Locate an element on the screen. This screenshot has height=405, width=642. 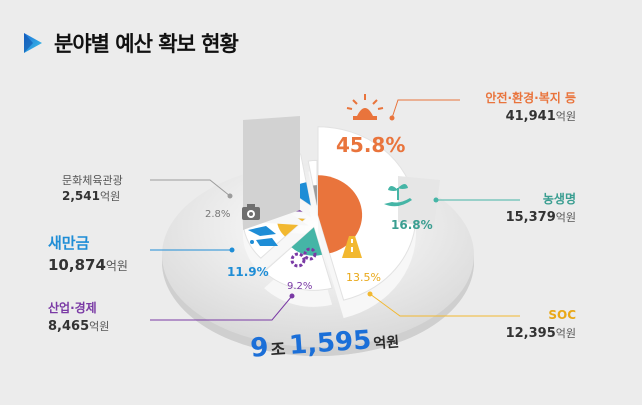
legend-saemangeum-name: 새만금 is located at coordinates (69, 243).